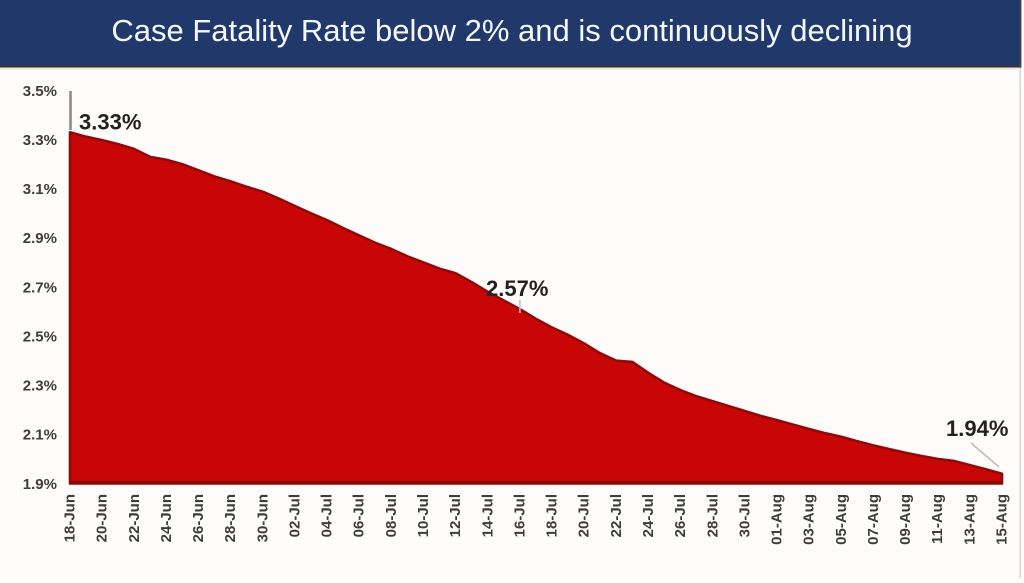 The image size is (1024, 583). I want to click on svg-text: 22-Jun, so click(134, 518).